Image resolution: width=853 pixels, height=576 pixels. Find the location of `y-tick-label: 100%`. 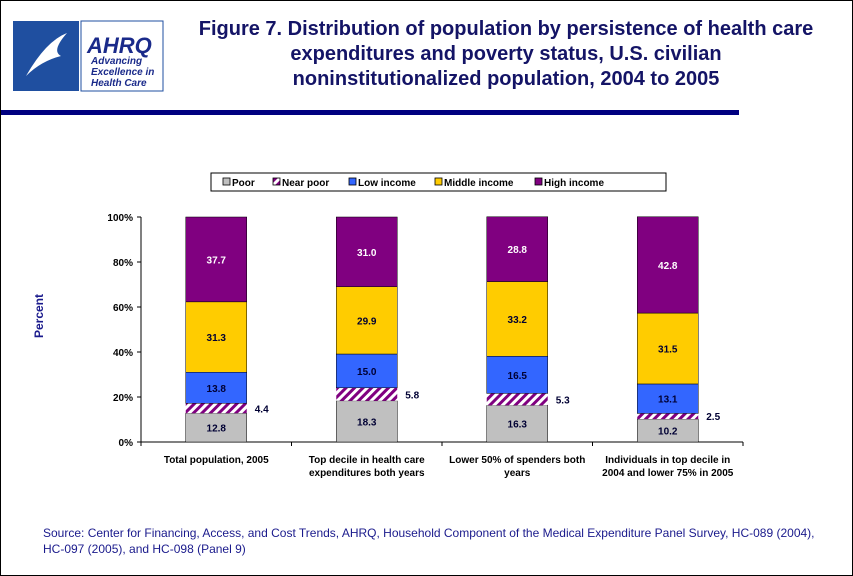

y-tick-label: 100% is located at coordinates (120, 218).